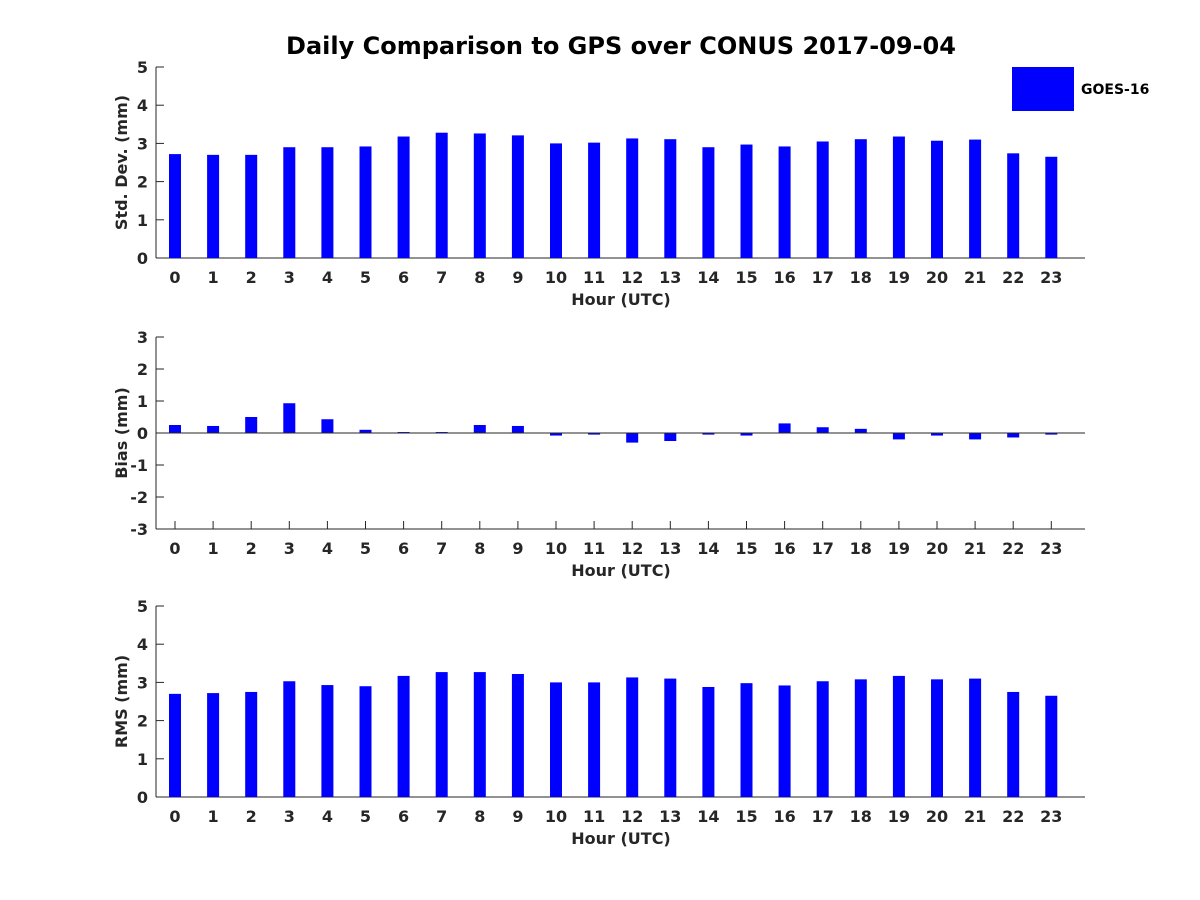 The height and width of the screenshot is (900, 1200). Describe the element at coordinates (142, 682) in the screenshot. I see `y-tick-label: 3` at that location.